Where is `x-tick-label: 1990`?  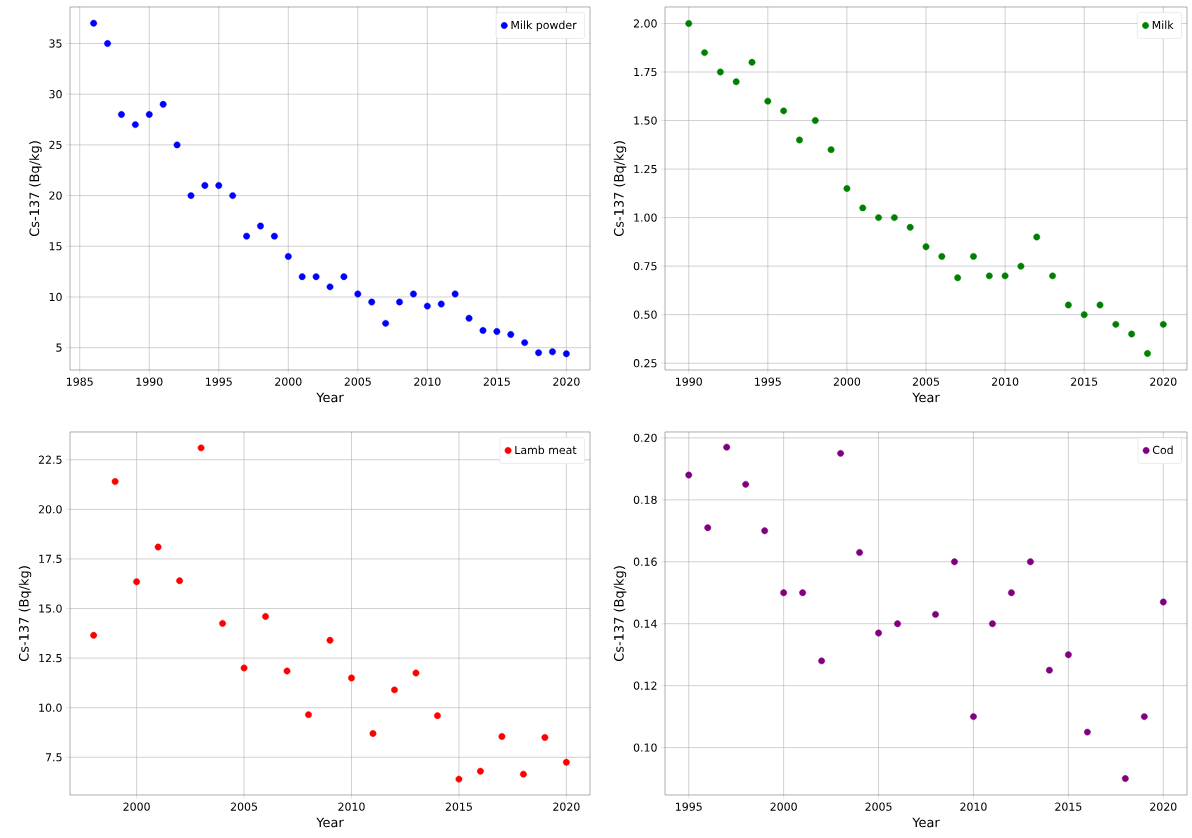 x-tick-label: 1990 is located at coordinates (149, 381).